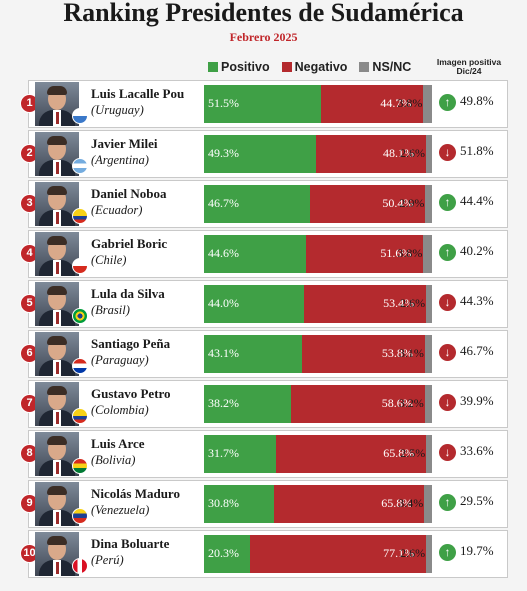 Image resolution: width=527 pixels, height=591 pixels. I want to click on president-country: (Bolivia), so click(113, 460).